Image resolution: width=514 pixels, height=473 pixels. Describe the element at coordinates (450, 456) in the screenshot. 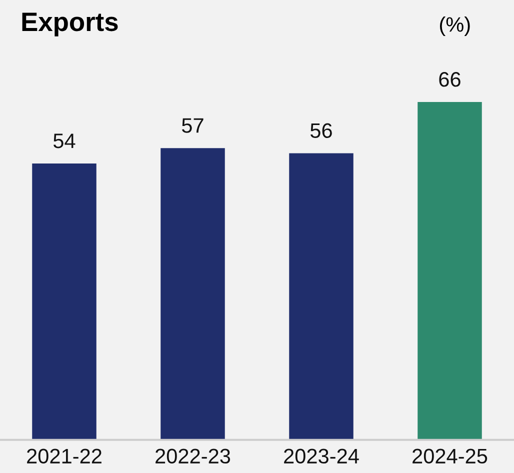

I see `x-tick-label: 2024-25` at that location.